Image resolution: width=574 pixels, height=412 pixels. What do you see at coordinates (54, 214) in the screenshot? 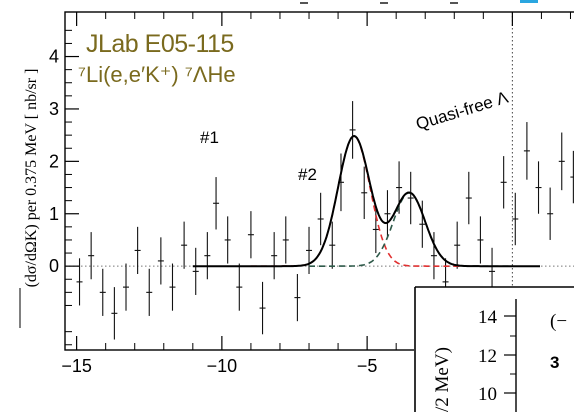
I see `y-tick-label: 1` at bounding box center [54, 214].